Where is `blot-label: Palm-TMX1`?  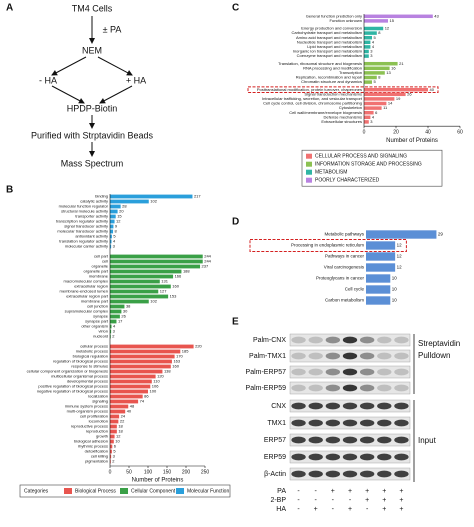
blot-label: Palm-TMX1 is located at coordinates (267, 356).